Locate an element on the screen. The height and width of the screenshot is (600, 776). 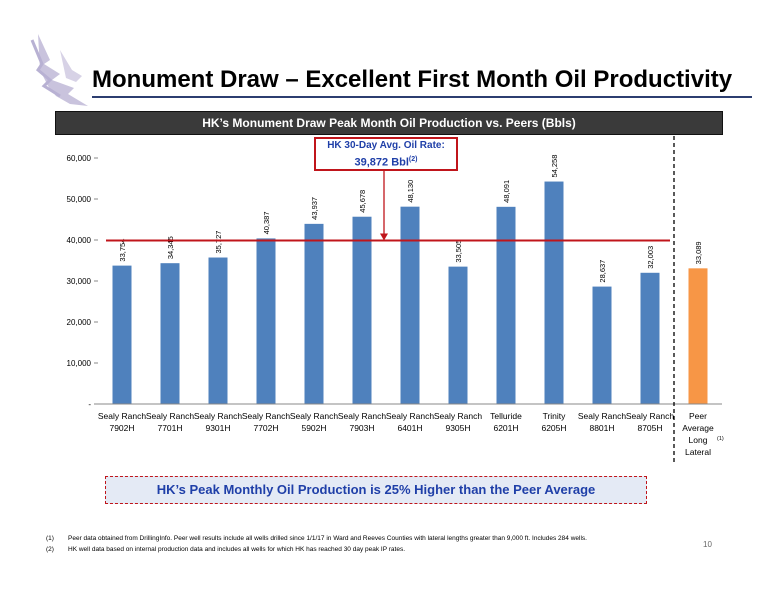
callout-value-text: 39,872 Bbl is located at coordinates (381, 162).